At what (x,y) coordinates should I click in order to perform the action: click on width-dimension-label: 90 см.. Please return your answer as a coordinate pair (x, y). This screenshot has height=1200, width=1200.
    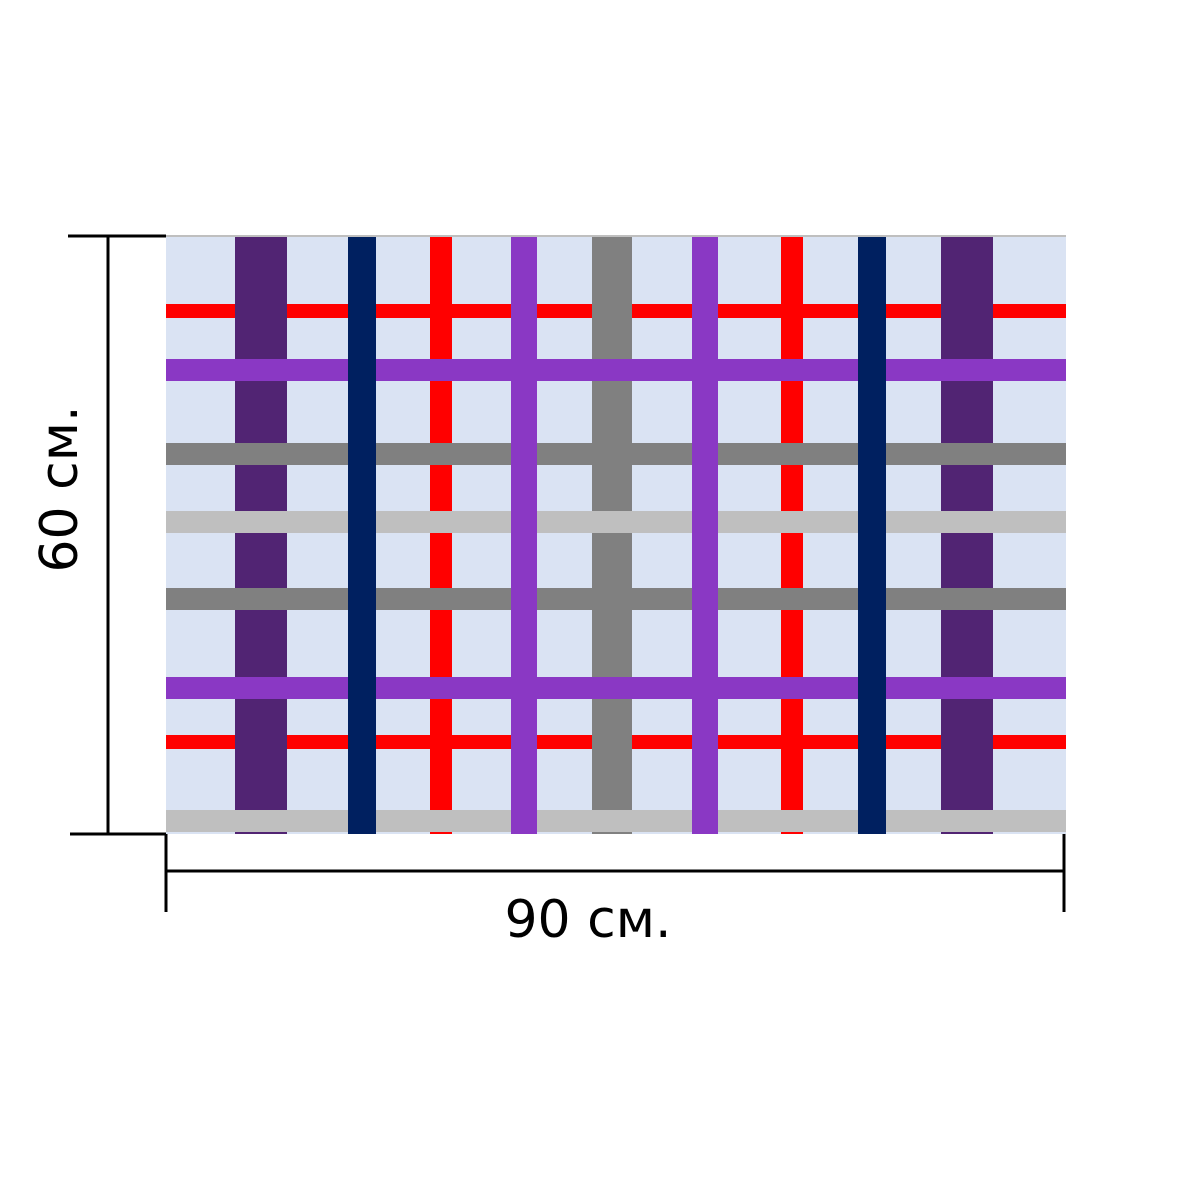
    Looking at the image, I should click on (588, 920).